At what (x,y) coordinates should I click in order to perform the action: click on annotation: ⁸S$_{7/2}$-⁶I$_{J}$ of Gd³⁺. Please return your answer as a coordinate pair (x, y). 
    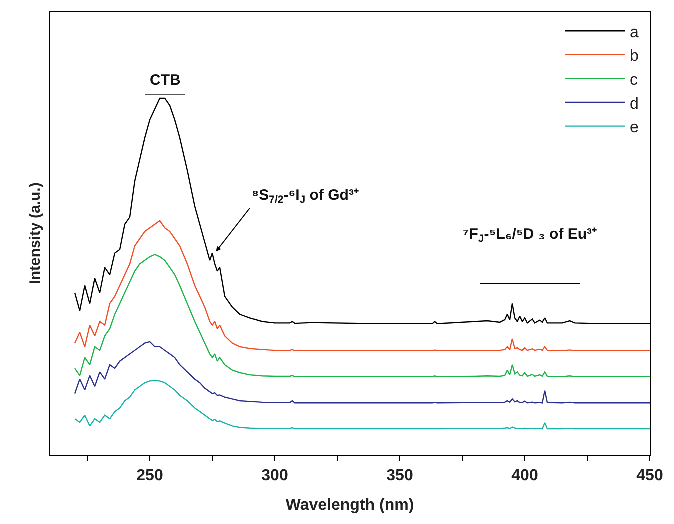
    Looking at the image, I should click on (305, 196).